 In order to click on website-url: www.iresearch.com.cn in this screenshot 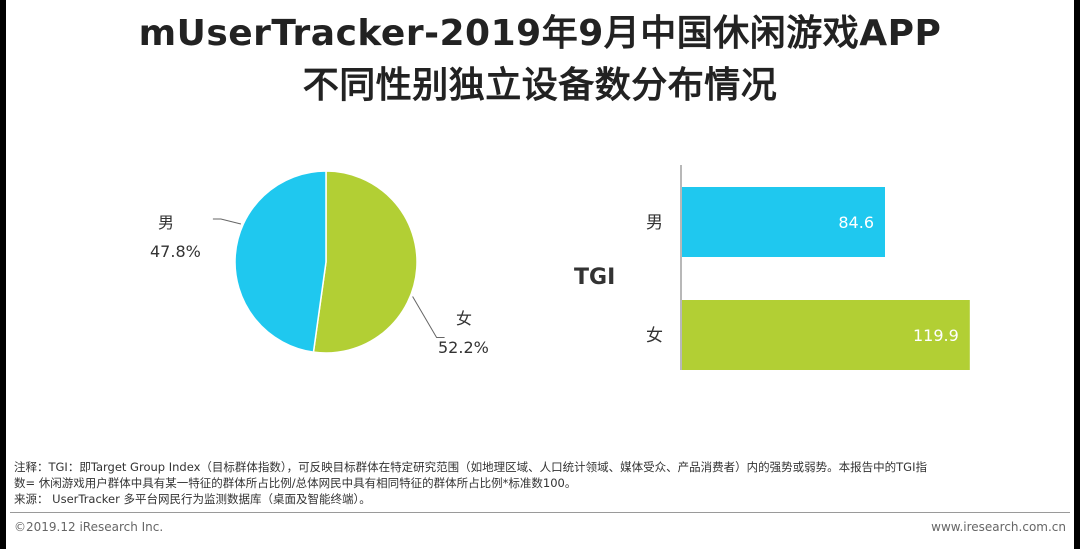, I will do `click(998, 527)`.